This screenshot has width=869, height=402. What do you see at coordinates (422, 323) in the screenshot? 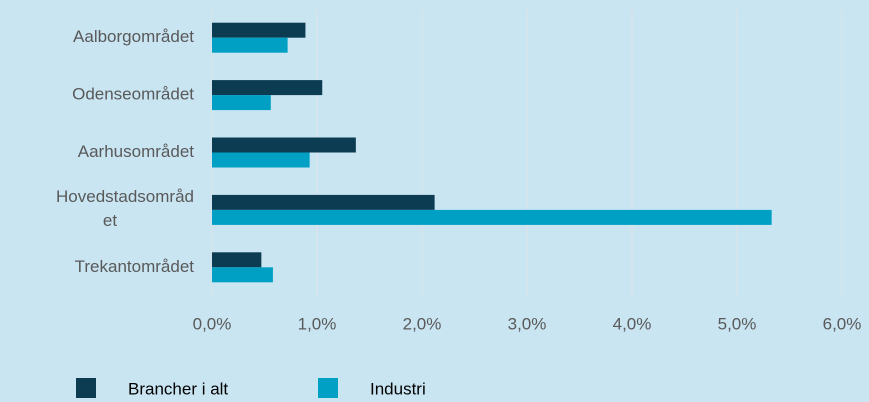
I see `x-tick-label: 2,0%` at bounding box center [422, 323].